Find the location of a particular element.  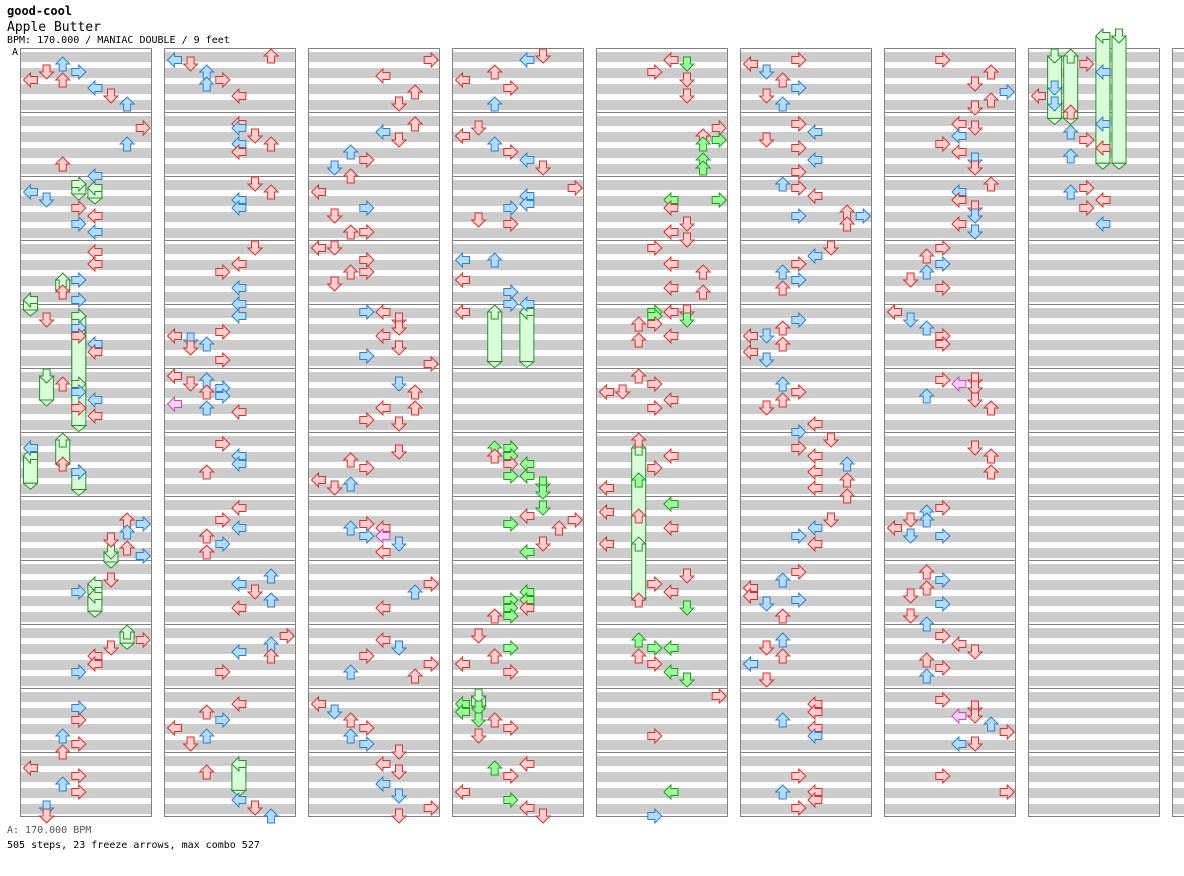

freeze-arrow-head is located at coordinates (46, 376).